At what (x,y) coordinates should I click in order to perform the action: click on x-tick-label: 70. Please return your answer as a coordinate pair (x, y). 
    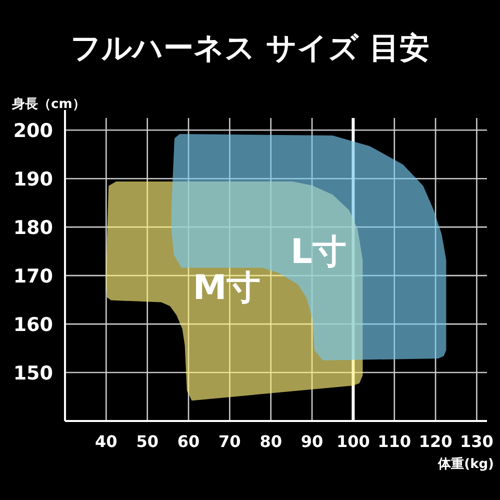
    Looking at the image, I should click on (229, 441).